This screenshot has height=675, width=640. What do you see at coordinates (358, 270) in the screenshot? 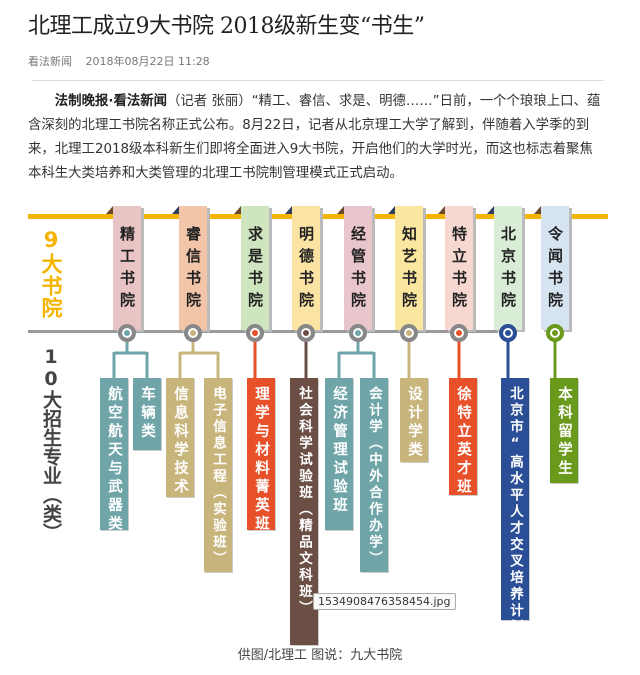
I see `college-name: 经管书院` at bounding box center [358, 270].